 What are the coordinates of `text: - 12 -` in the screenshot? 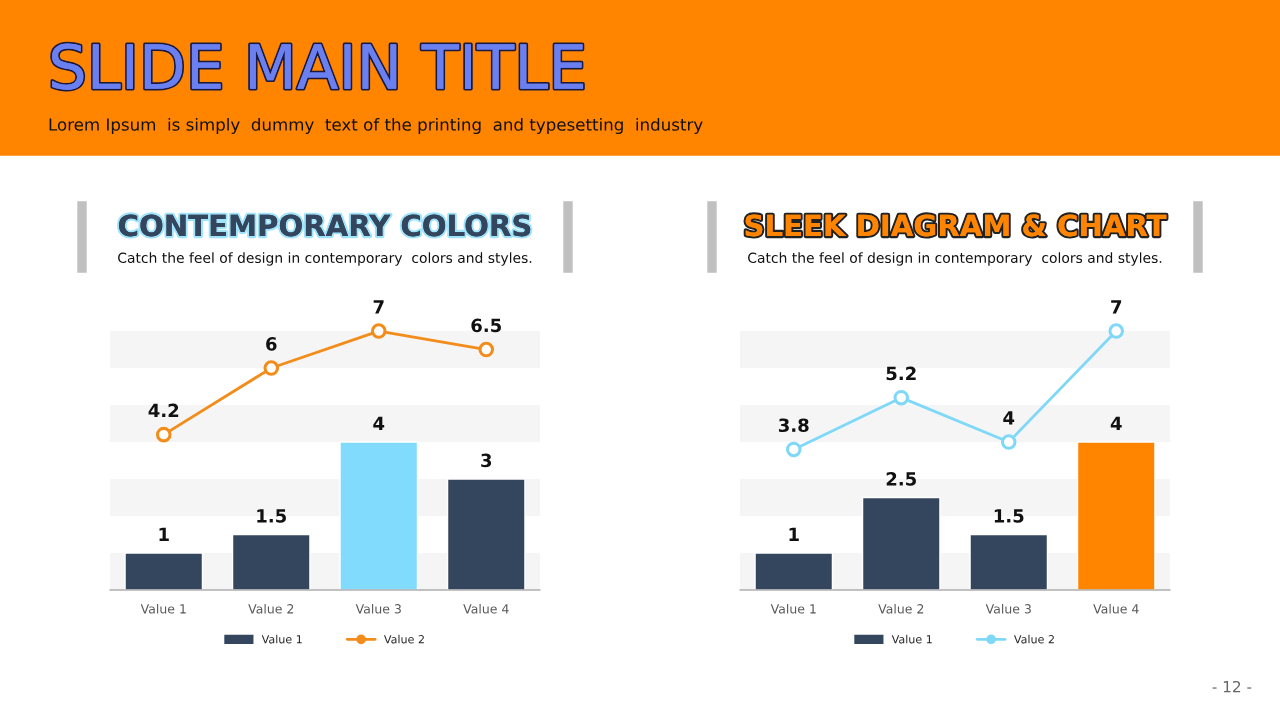 It's located at (1232, 686).